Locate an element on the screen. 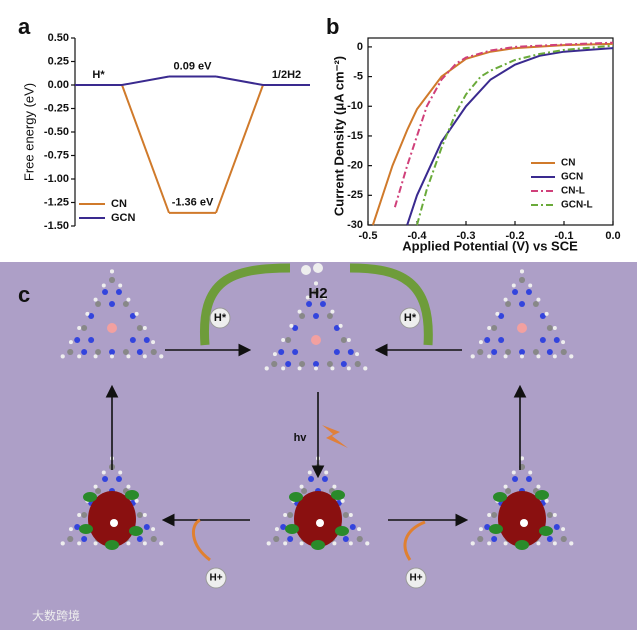 This screenshot has width=637, height=630. y-tick-label: -0.75 is located at coordinates (56, 155).